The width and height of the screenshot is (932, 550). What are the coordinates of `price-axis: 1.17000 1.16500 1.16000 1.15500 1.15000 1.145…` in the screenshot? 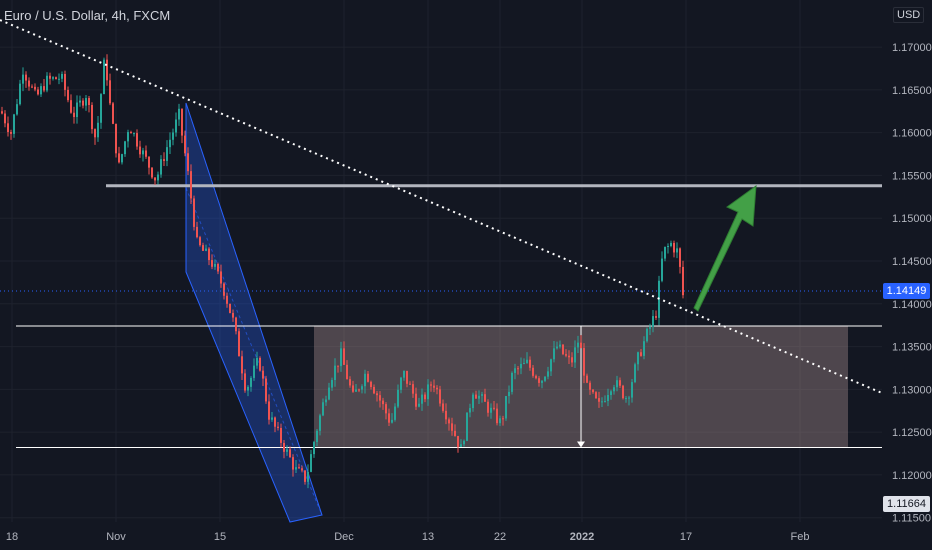 It's located at (912, 283).